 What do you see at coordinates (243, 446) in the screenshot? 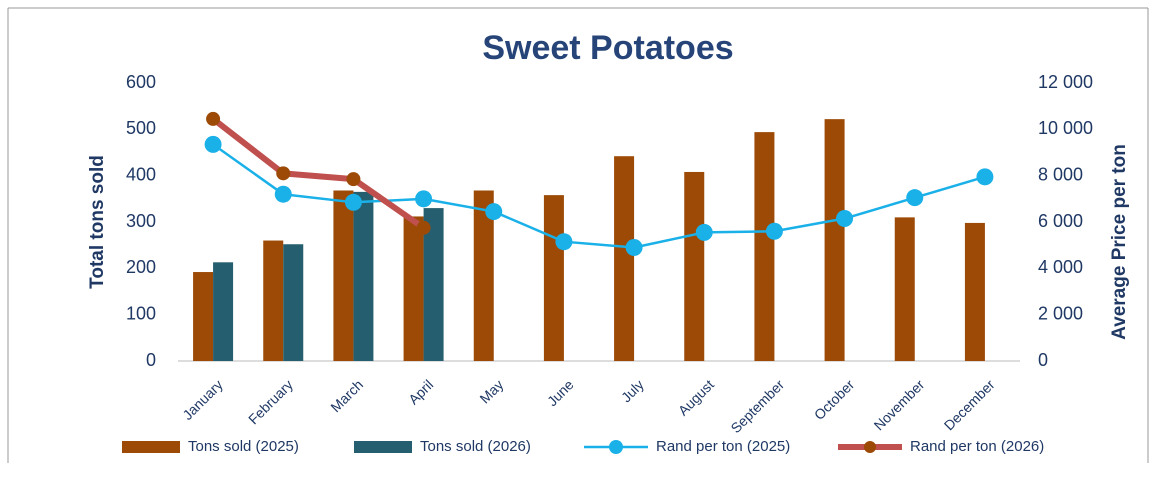
I see `legend-label: Tons sold (2025)` at bounding box center [243, 446].